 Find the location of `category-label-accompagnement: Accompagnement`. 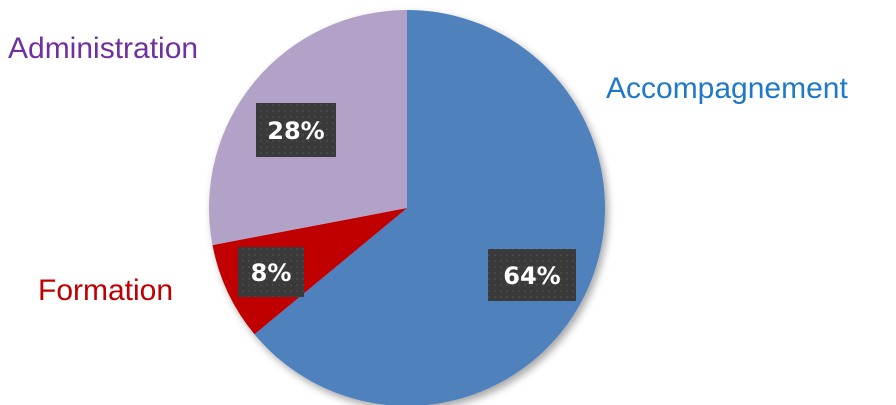

category-label-accompagnement: Accompagnement is located at coordinates (727, 88).